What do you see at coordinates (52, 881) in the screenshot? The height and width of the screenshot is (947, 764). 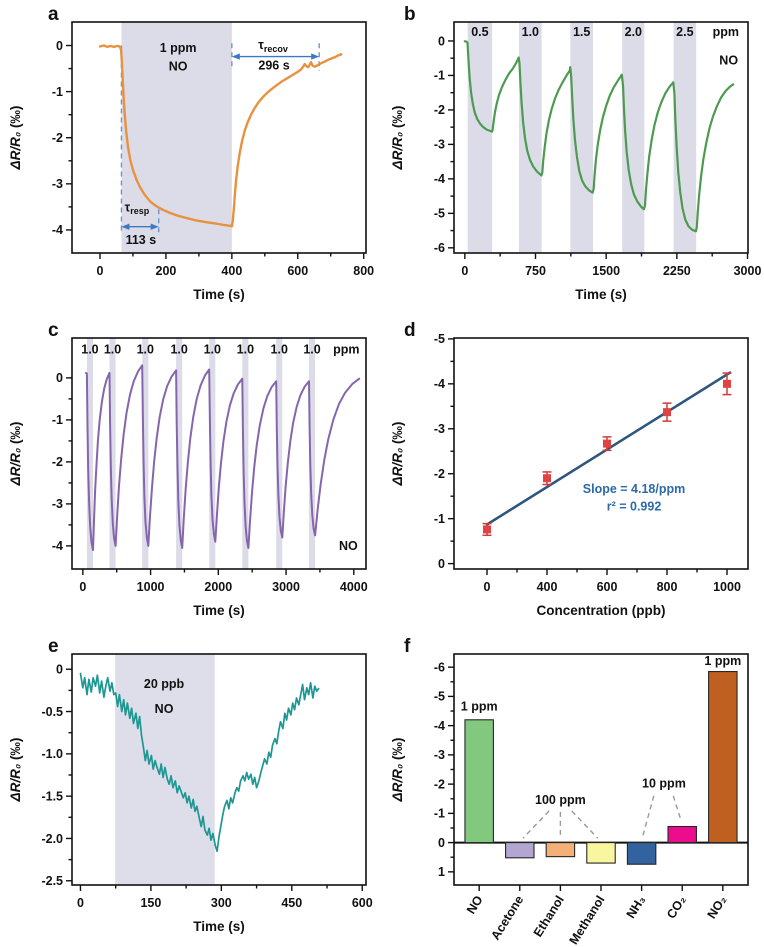 I see `svg-text: -2.5` at bounding box center [52, 881].